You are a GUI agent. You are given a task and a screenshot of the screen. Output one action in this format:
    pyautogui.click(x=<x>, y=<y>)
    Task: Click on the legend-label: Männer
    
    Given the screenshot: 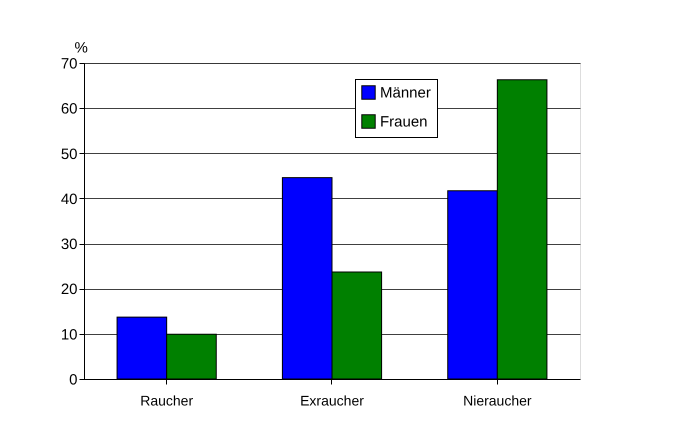 What is the action you would take?
    pyautogui.click(x=405, y=93)
    